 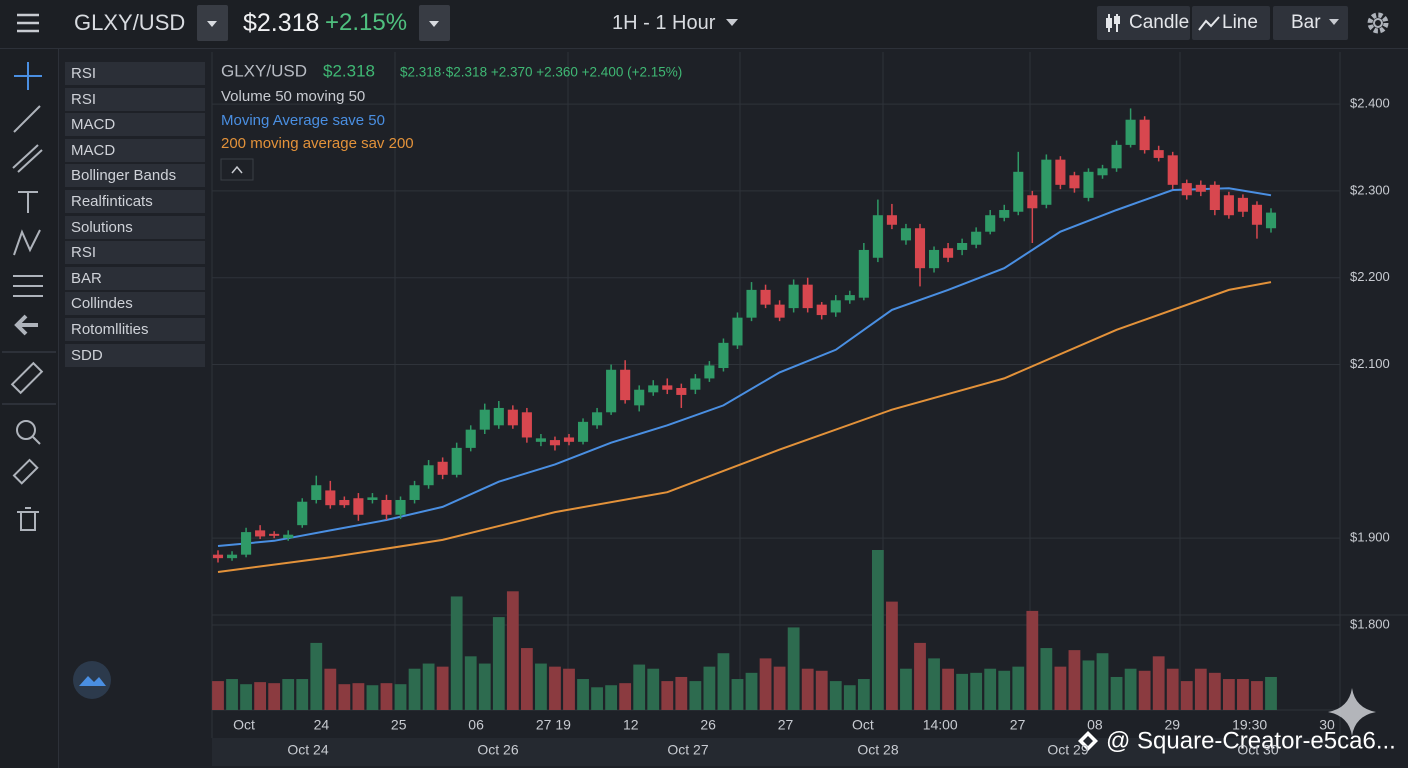 What do you see at coordinates (1257, 750) in the screenshot?
I see `x-date-label: Oct 30` at bounding box center [1257, 750].